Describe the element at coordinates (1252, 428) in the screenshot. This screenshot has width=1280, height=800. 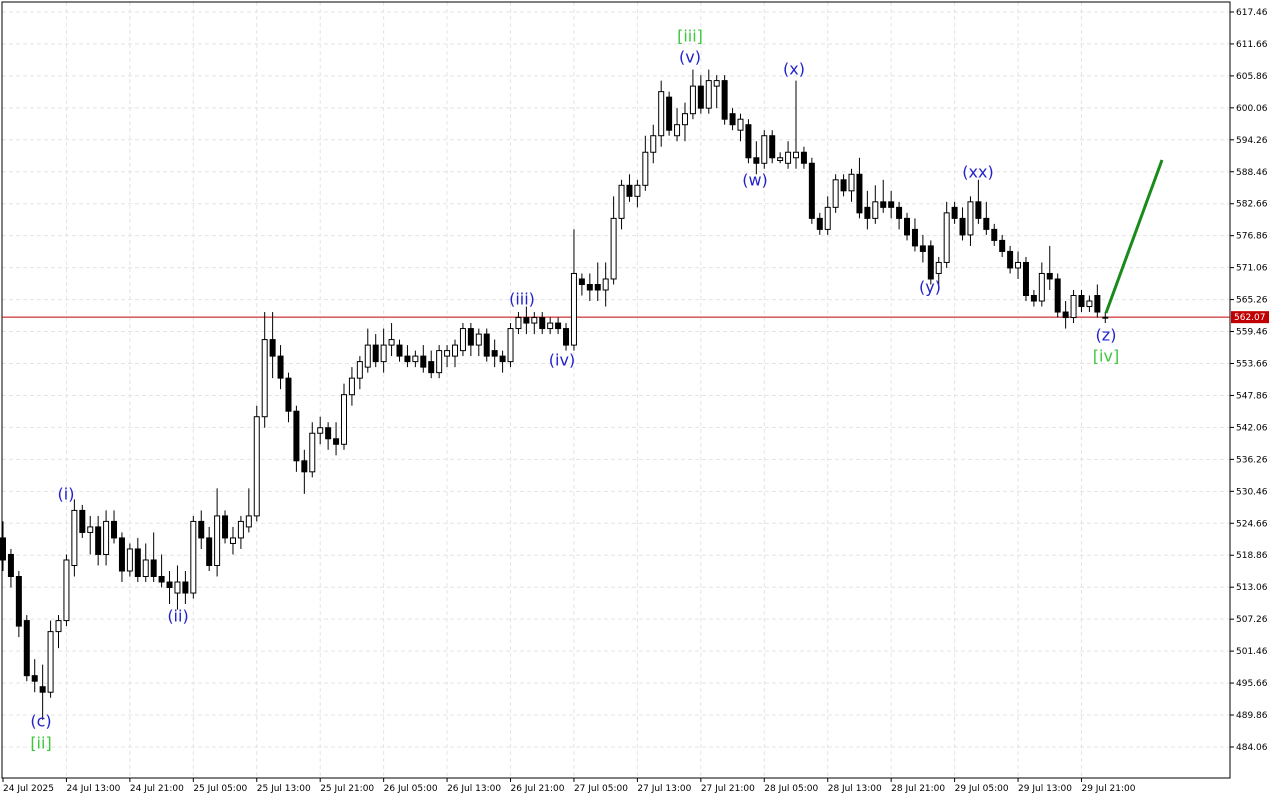
I see `y-tick-label: 542.06` at that location.